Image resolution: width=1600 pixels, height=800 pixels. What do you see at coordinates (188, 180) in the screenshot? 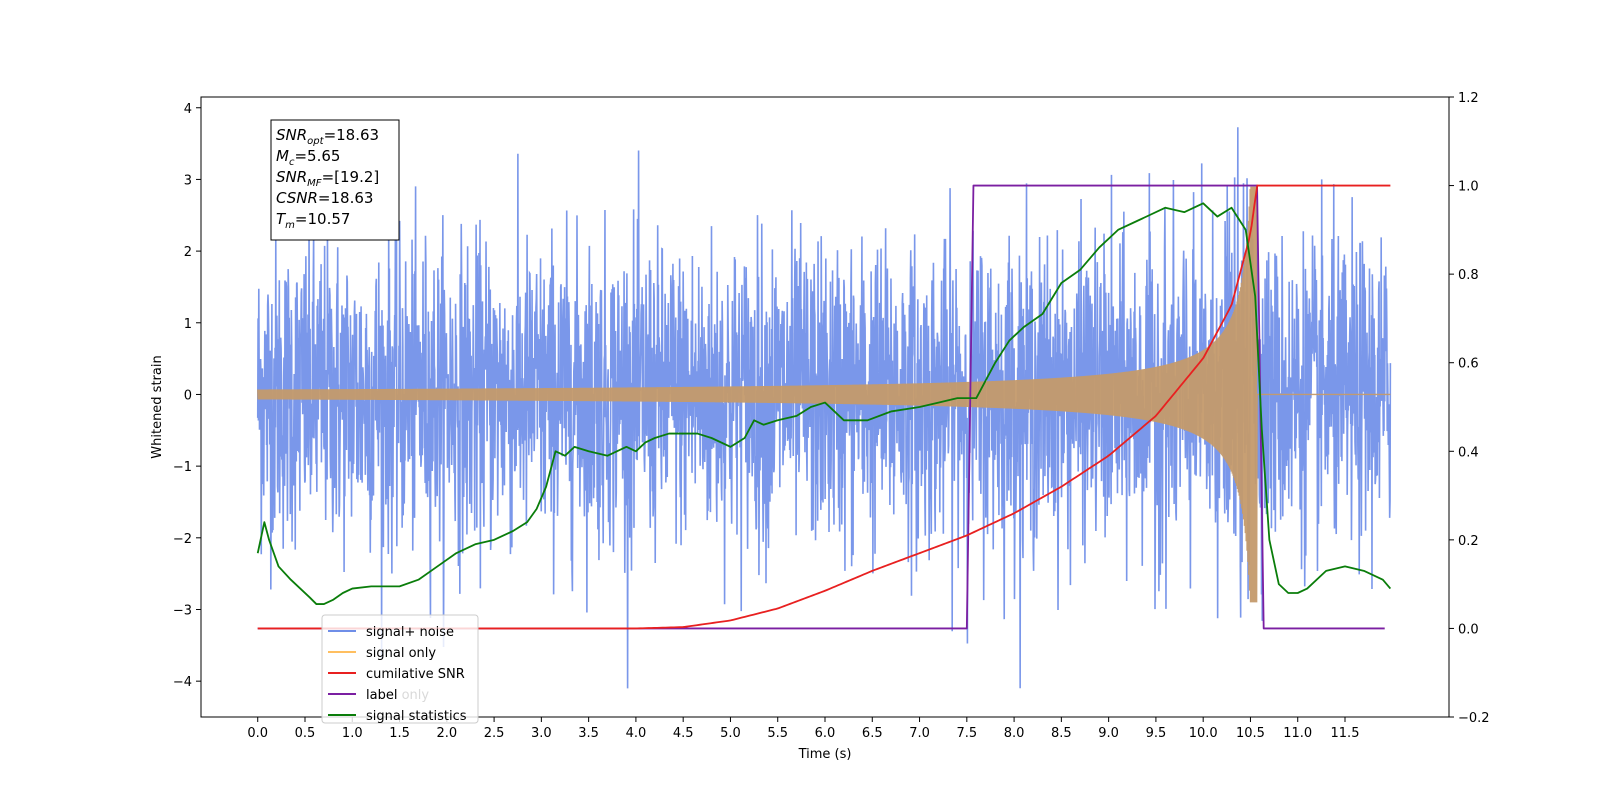
I see `y-tick-label: 3` at bounding box center [188, 180].